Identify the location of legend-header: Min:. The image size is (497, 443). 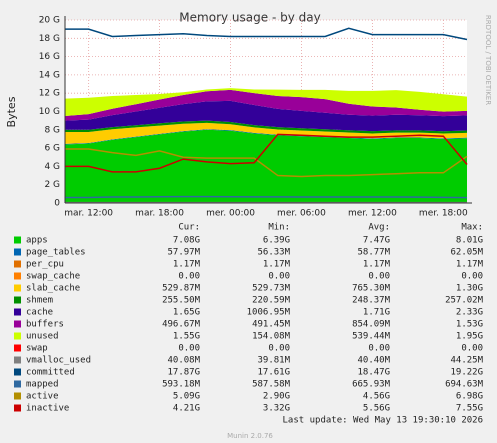
(279, 228).